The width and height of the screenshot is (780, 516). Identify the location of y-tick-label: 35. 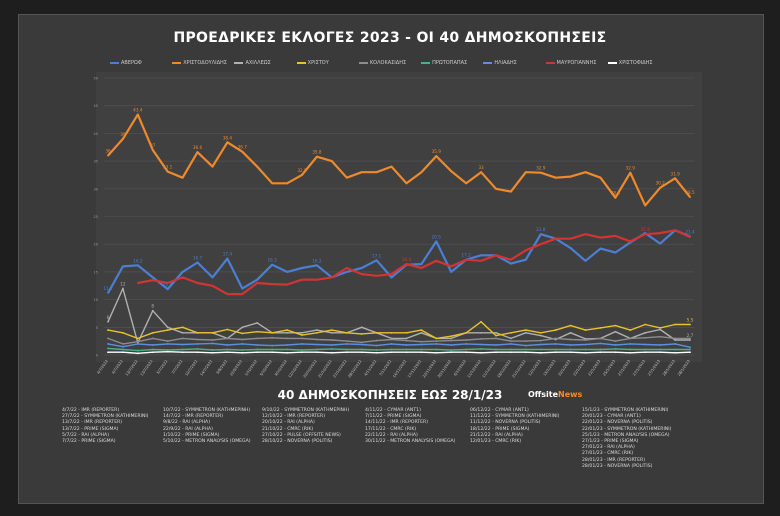
(96, 162).